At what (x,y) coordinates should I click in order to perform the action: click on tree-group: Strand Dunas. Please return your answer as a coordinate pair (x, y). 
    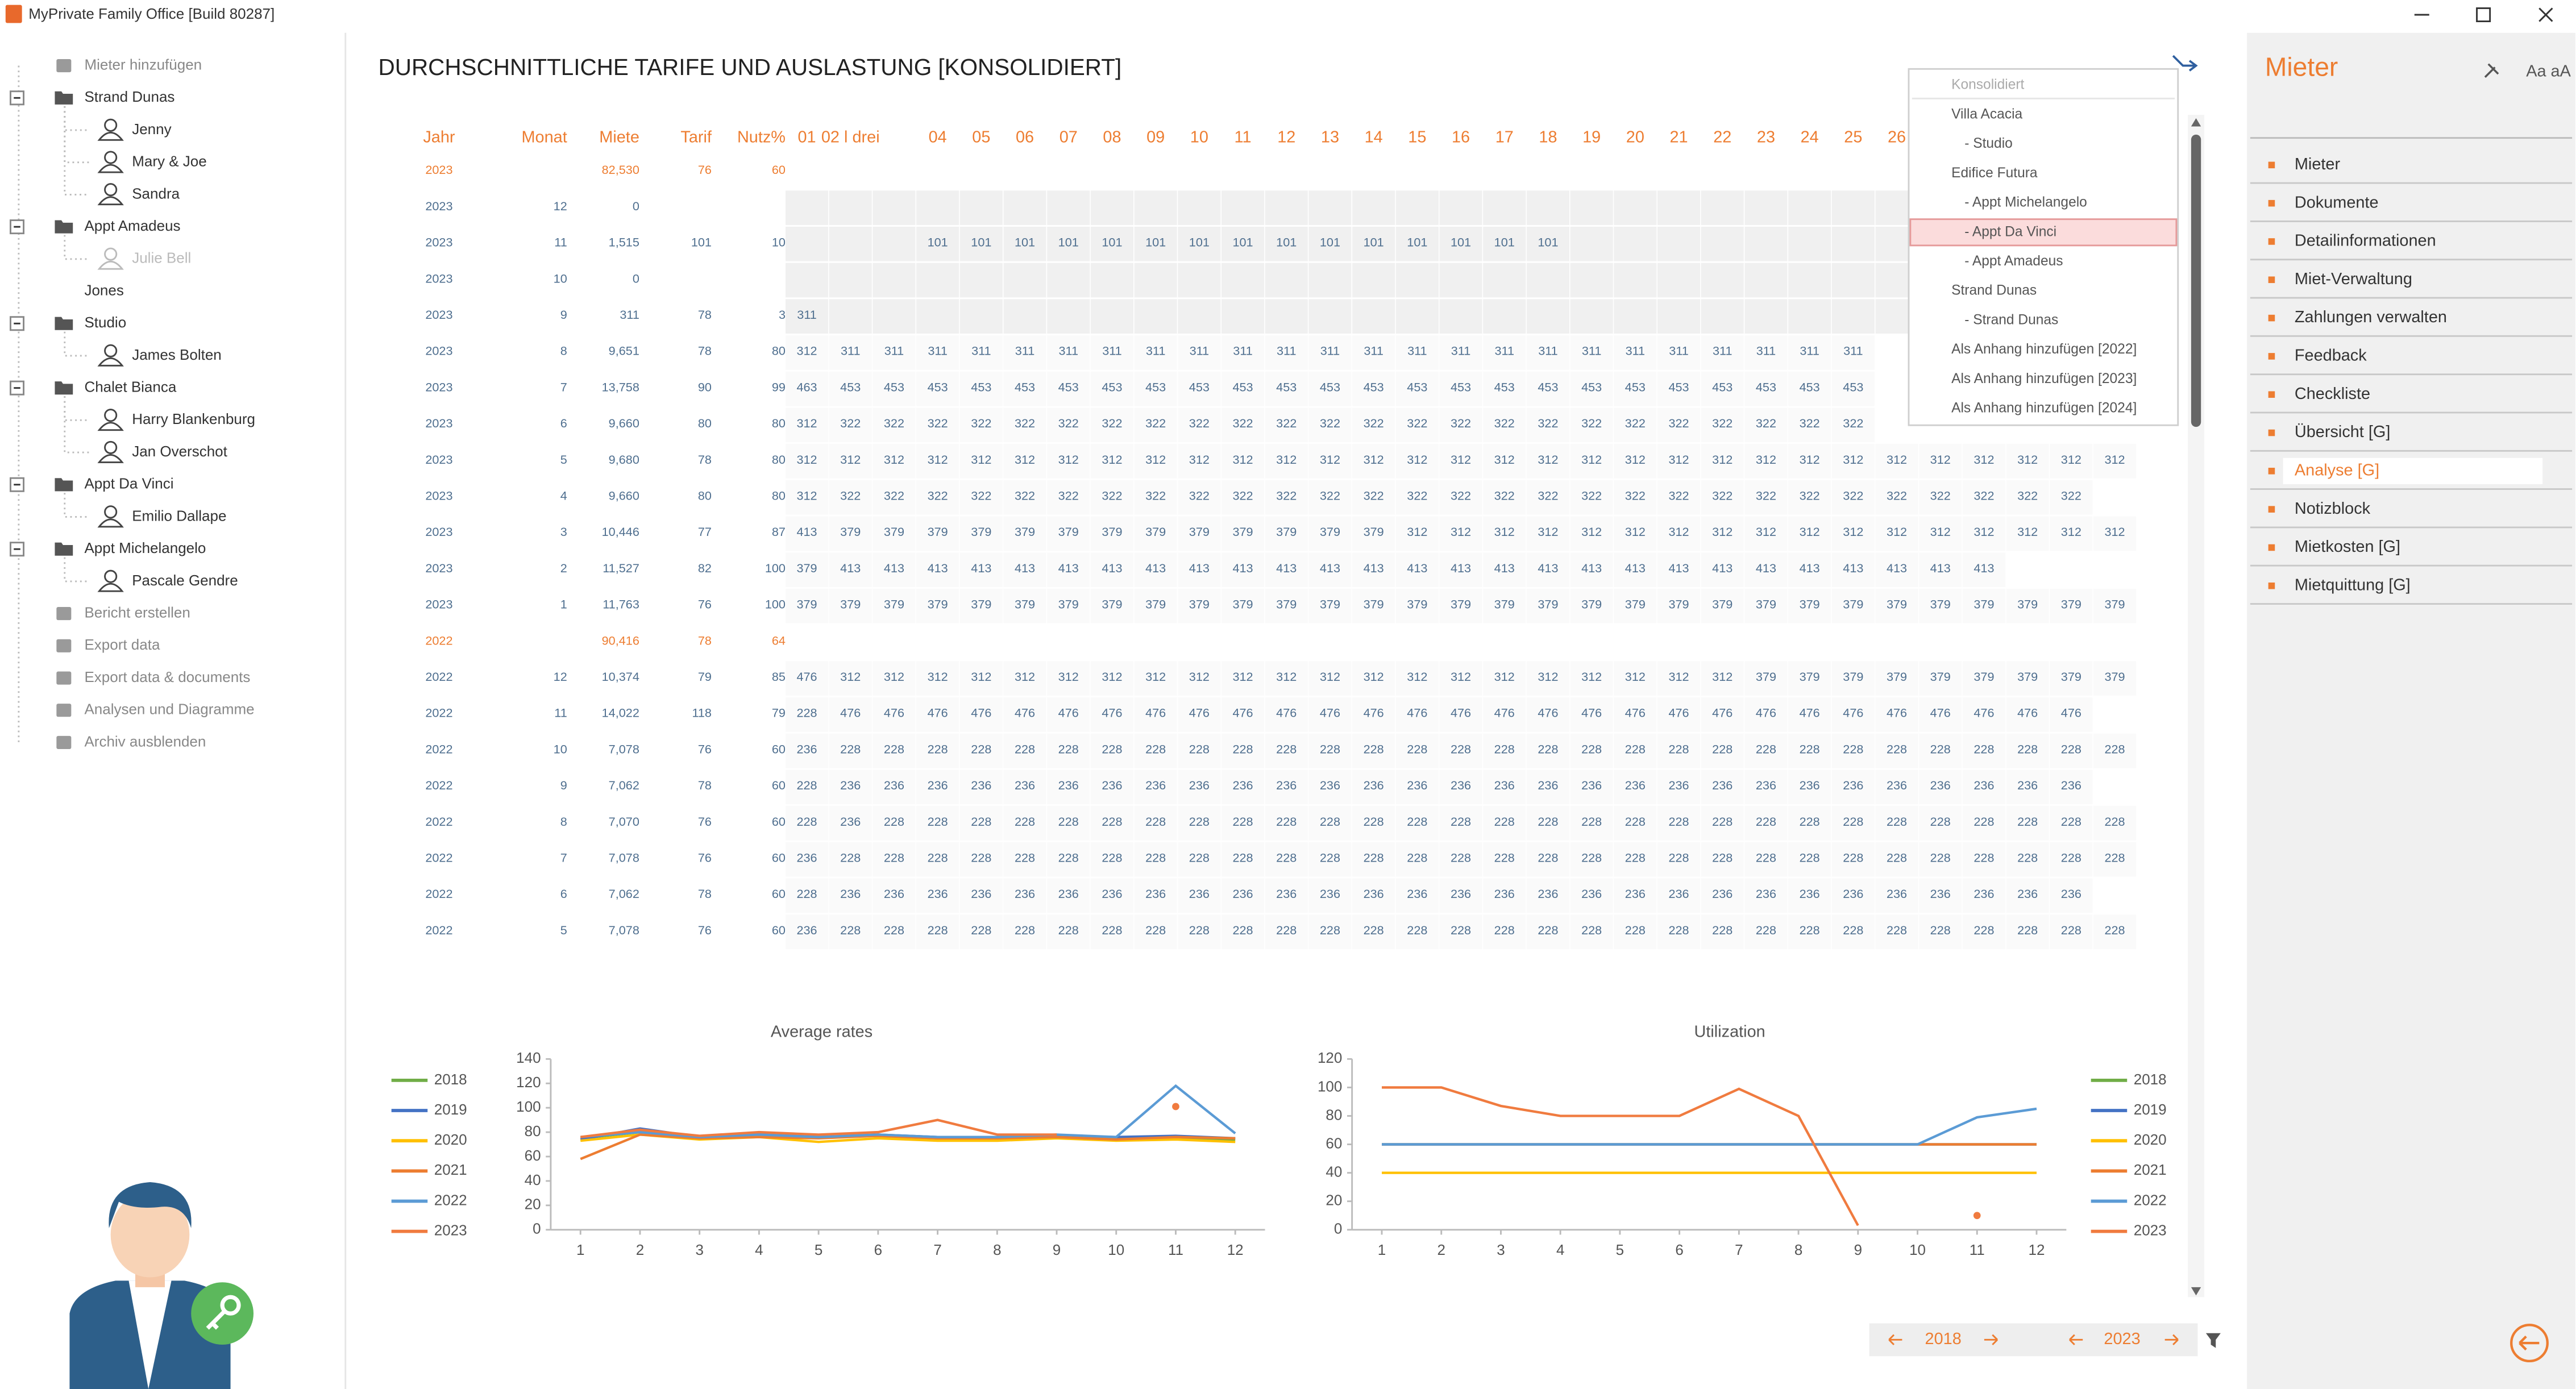
    Looking at the image, I should click on (129, 96).